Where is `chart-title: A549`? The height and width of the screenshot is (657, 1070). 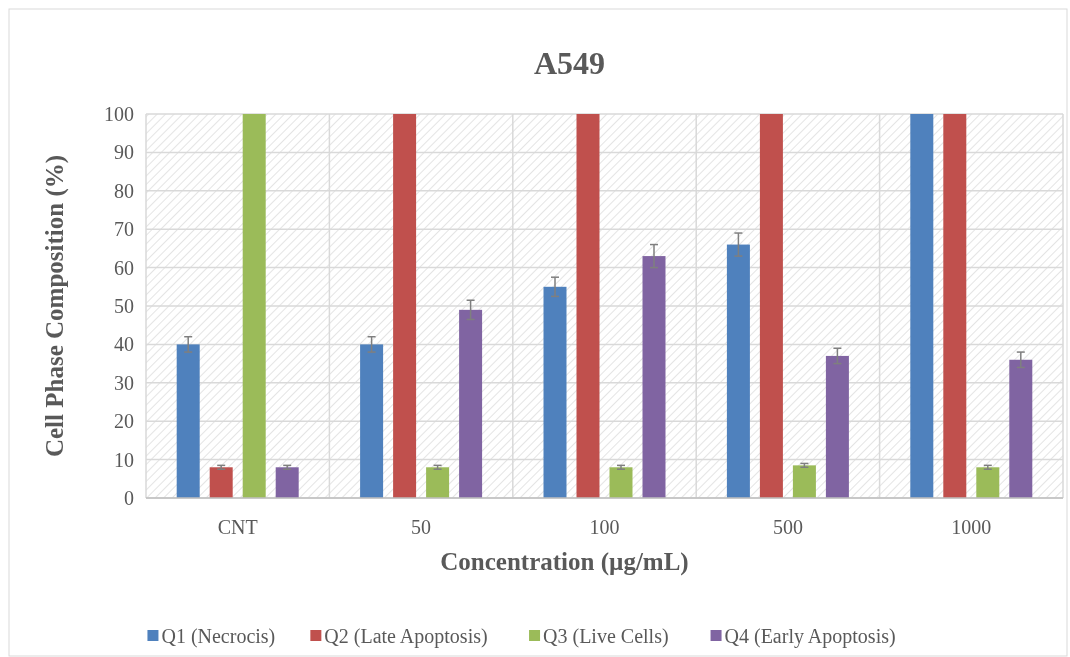 chart-title: A549 is located at coordinates (569, 63).